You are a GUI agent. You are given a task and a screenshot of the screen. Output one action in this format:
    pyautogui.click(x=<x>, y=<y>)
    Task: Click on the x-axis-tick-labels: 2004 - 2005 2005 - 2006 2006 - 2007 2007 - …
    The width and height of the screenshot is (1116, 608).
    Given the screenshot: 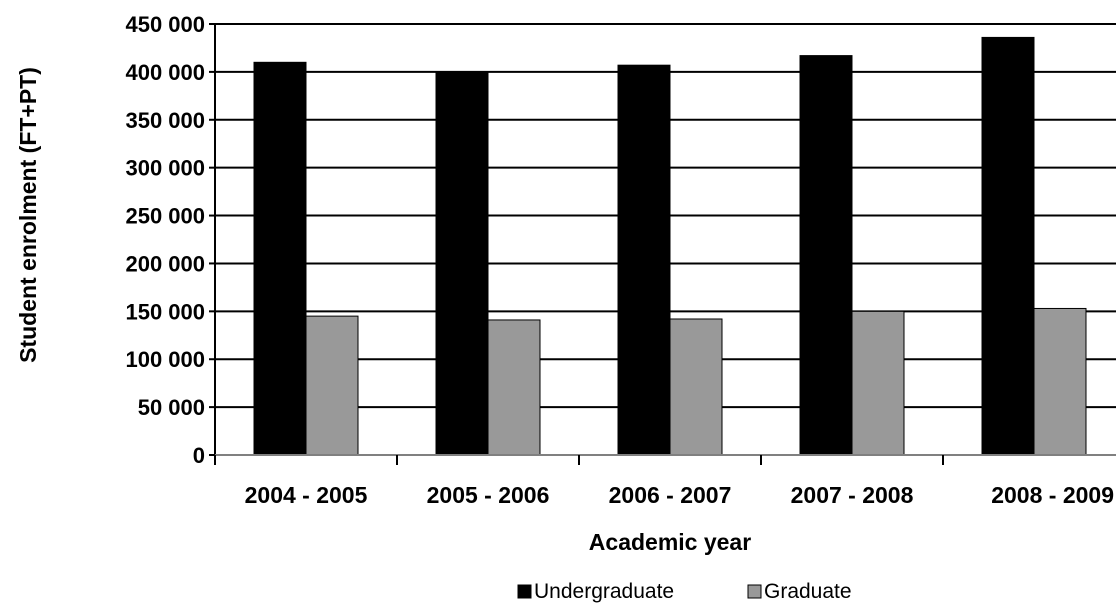 What is the action you would take?
    pyautogui.click(x=679, y=495)
    